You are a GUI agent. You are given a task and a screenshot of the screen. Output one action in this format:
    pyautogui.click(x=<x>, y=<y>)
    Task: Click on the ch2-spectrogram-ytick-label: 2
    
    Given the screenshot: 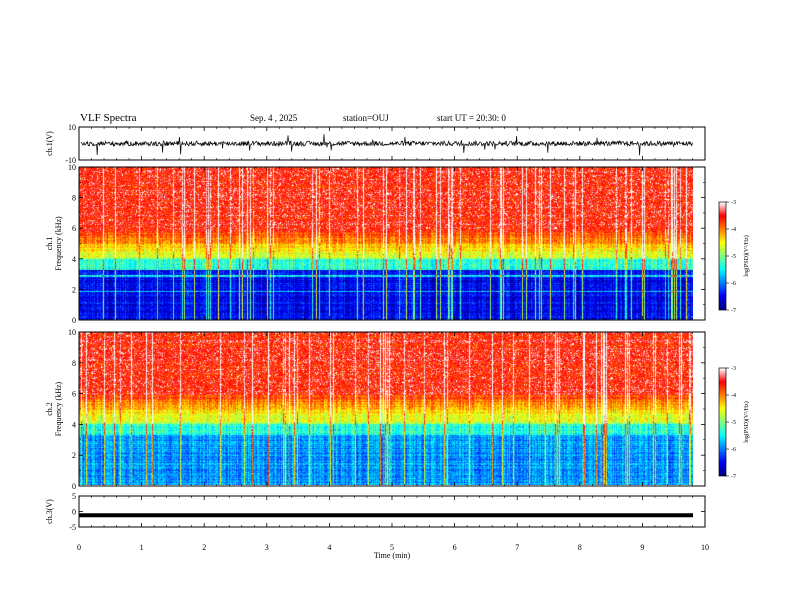 What is the action you would take?
    pyautogui.click(x=74, y=455)
    